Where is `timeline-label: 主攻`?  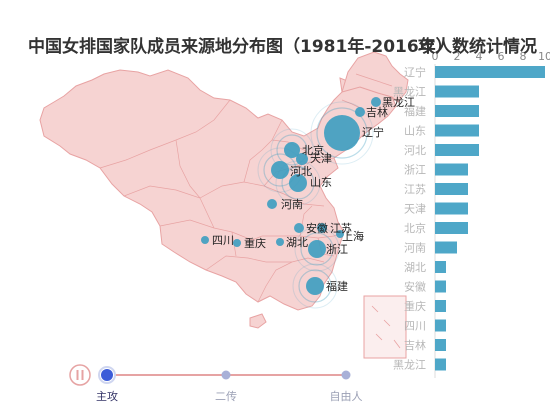 timeline-label: 主攻 is located at coordinates (107, 396).